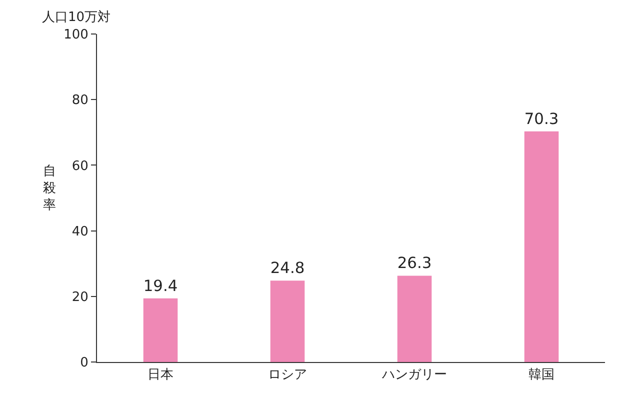 The image size is (640, 398). What do you see at coordinates (414, 263) in the screenshot?
I see `data-label: 26.3` at bounding box center [414, 263].